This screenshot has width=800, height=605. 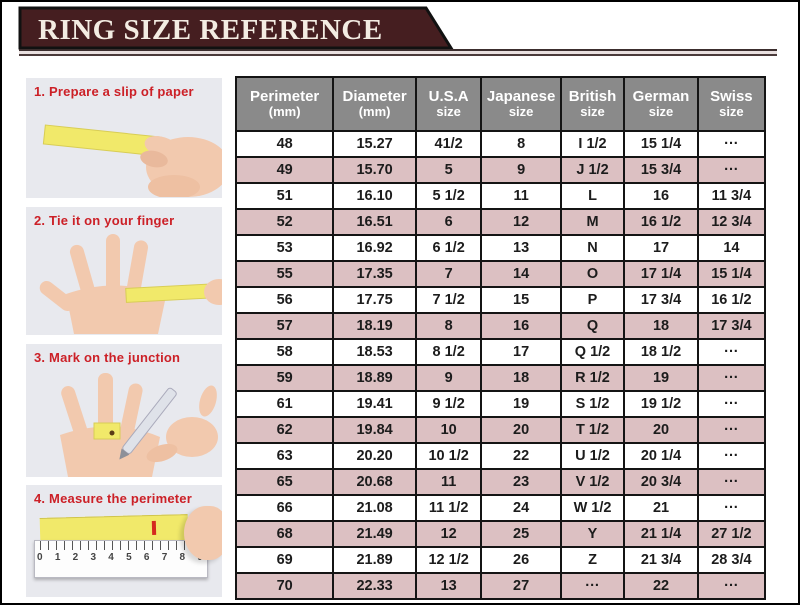 What do you see at coordinates (448, 196) in the screenshot?
I see `table-cell: 5 1/2` at bounding box center [448, 196].